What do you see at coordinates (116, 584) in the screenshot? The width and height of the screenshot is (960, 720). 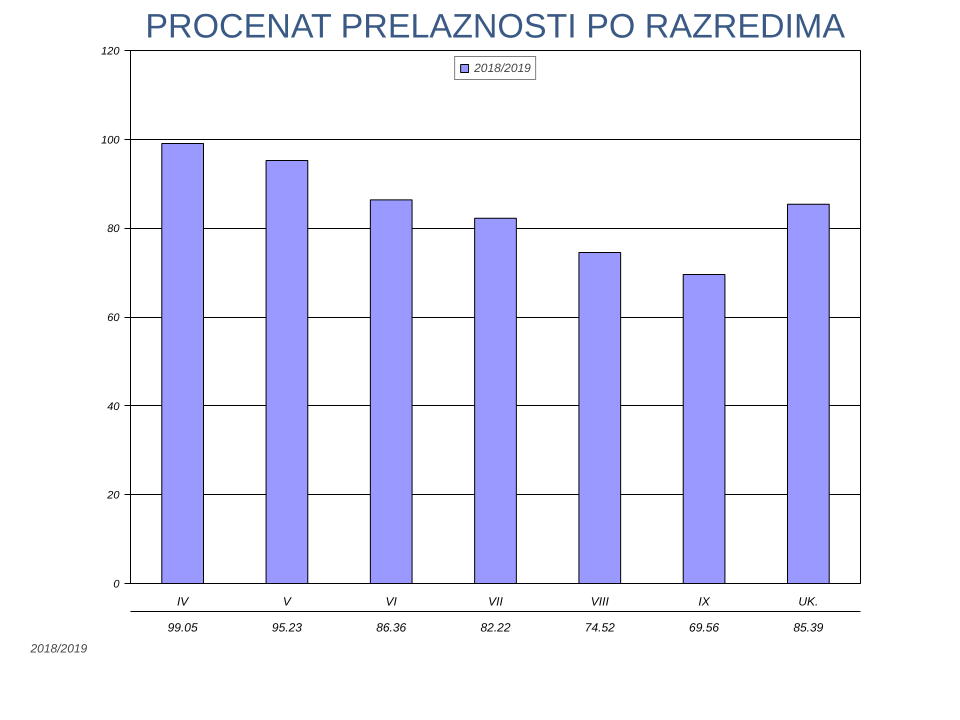 I see `y-tick-label: 0` at bounding box center [116, 584].